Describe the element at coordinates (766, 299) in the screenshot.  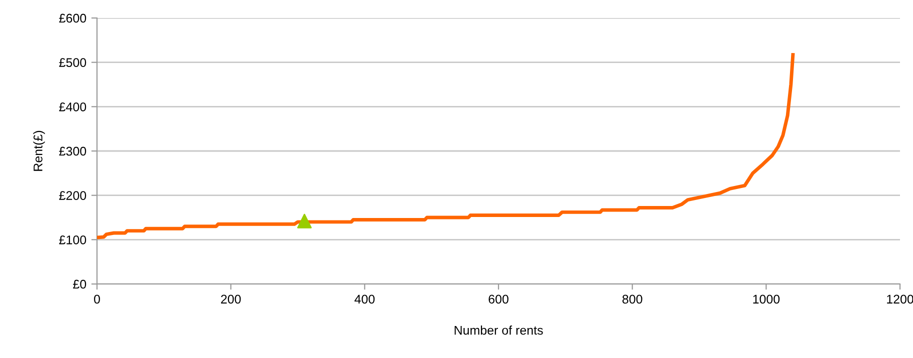
I see `x-tick-label: 1000` at that location.